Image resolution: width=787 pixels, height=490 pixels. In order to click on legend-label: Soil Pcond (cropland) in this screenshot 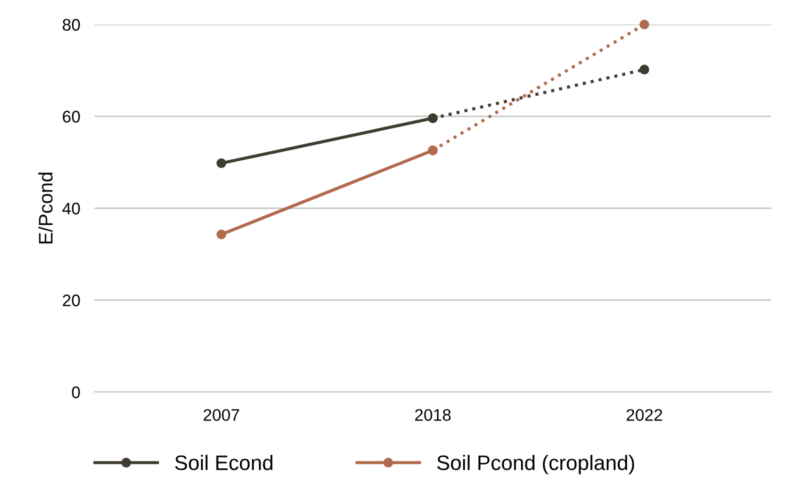, I will do `click(535, 464)`.